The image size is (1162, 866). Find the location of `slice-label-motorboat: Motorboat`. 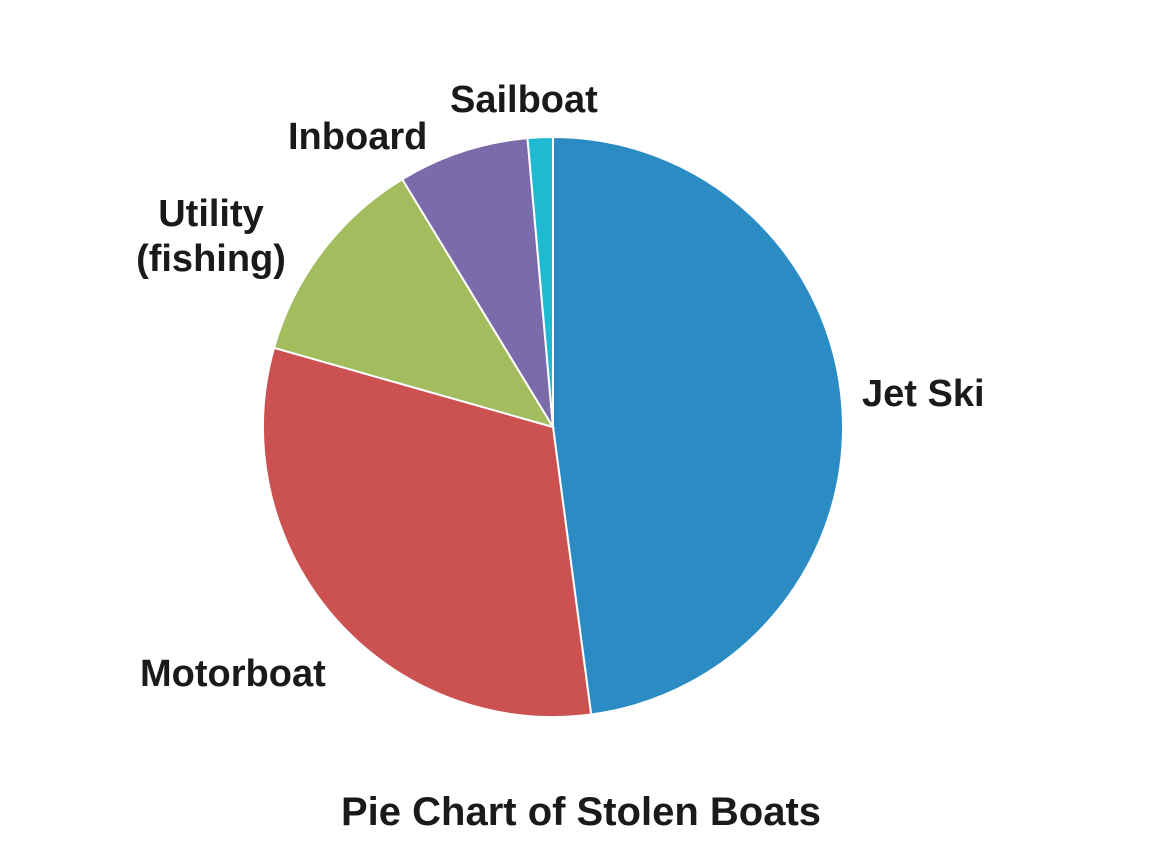

slice-label-motorboat: Motorboat is located at coordinates (233, 674).